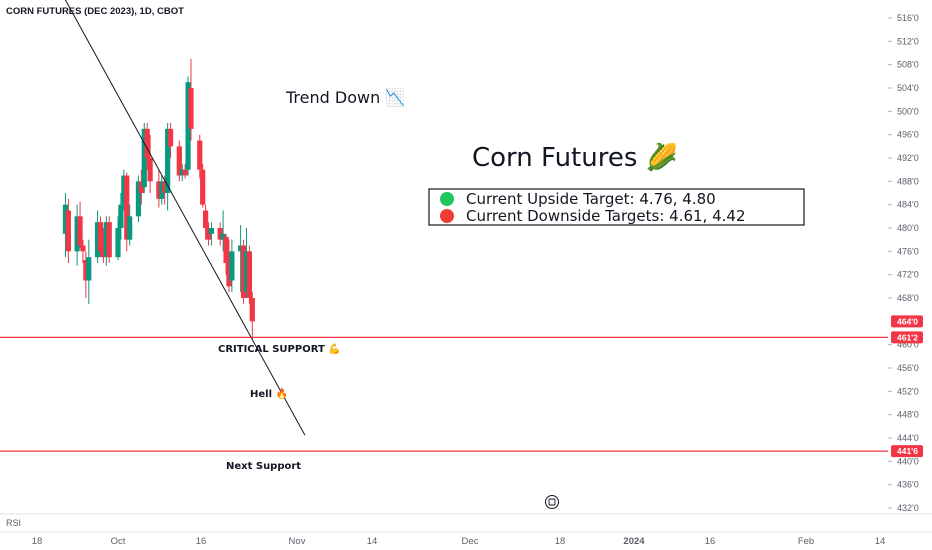 Image resolution: width=932 pixels, height=550 pixels. What do you see at coordinates (908, 461) in the screenshot?
I see `price-tick-label: 440'0` at bounding box center [908, 461].